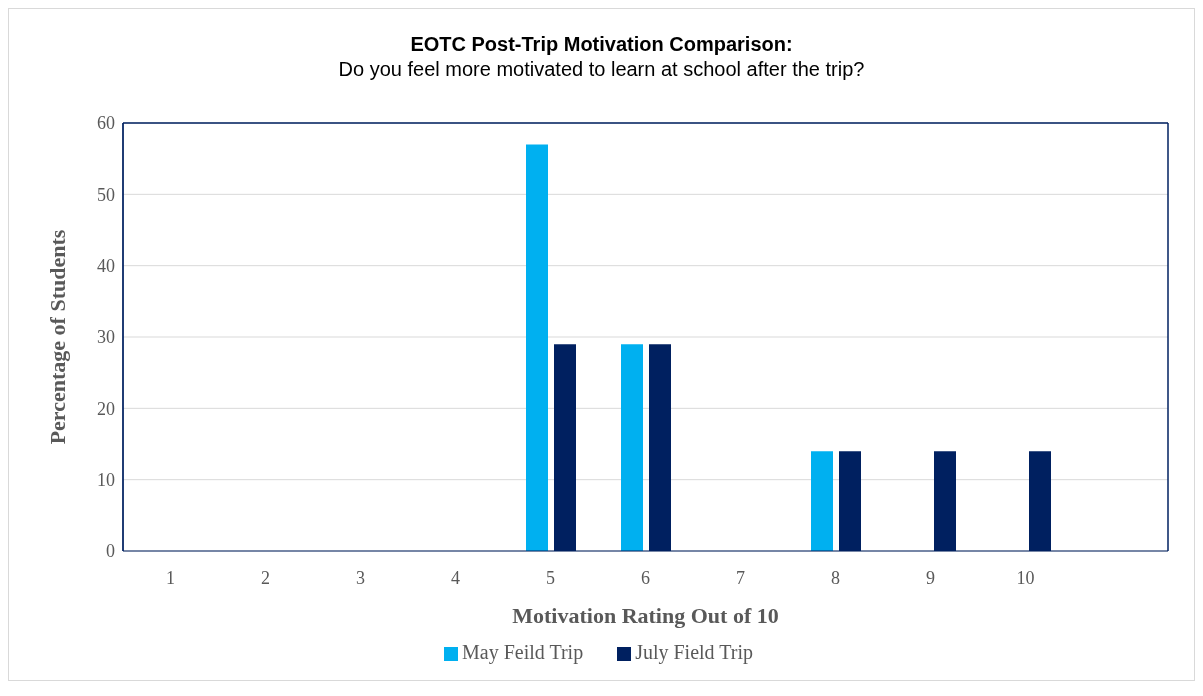  Describe the element at coordinates (106, 194) in the screenshot. I see `y-tick-label: 50` at that location.